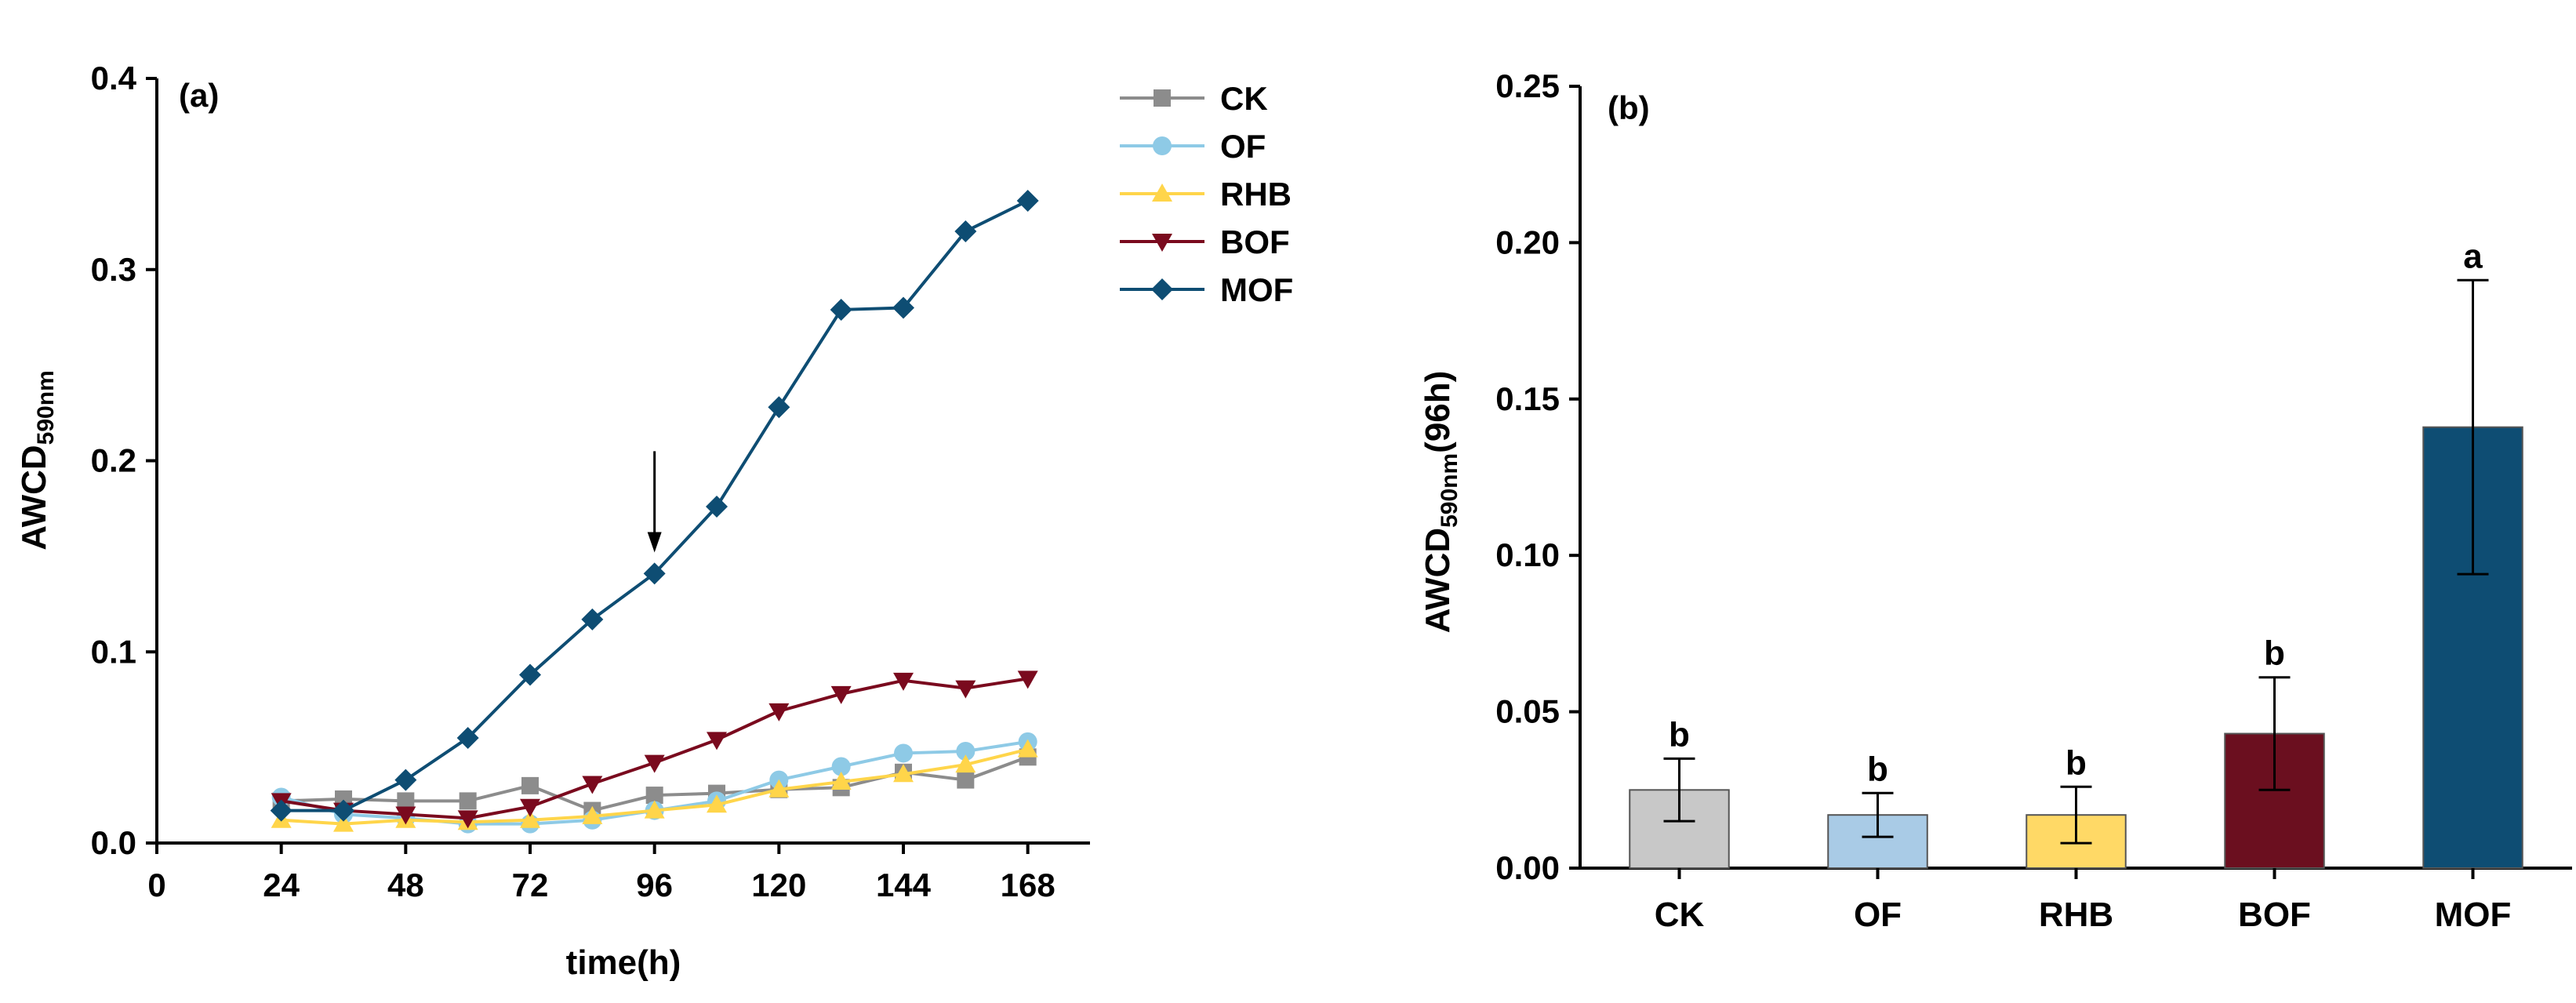 The height and width of the screenshot is (1003, 2576). Describe the element at coordinates (199, 95) in the screenshot. I see `panel-label-a: (a)` at that location.